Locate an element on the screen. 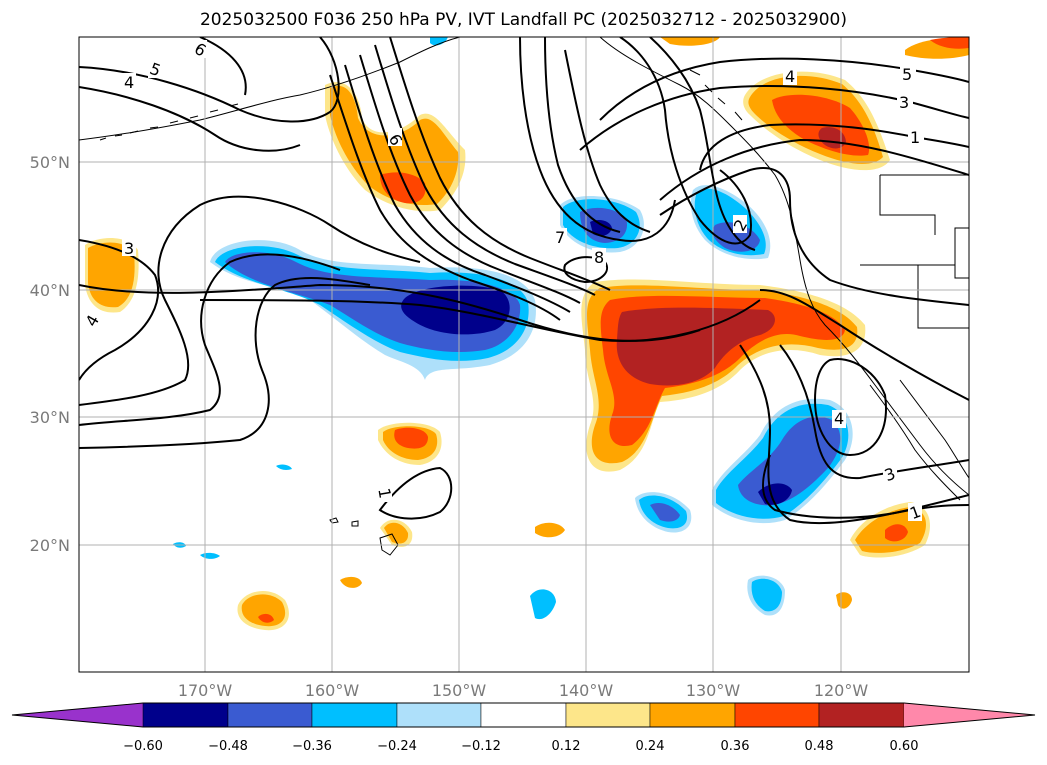 The width and height of the screenshot is (1047, 765). anomaly-pos-small3 is located at coordinates (844, 600).